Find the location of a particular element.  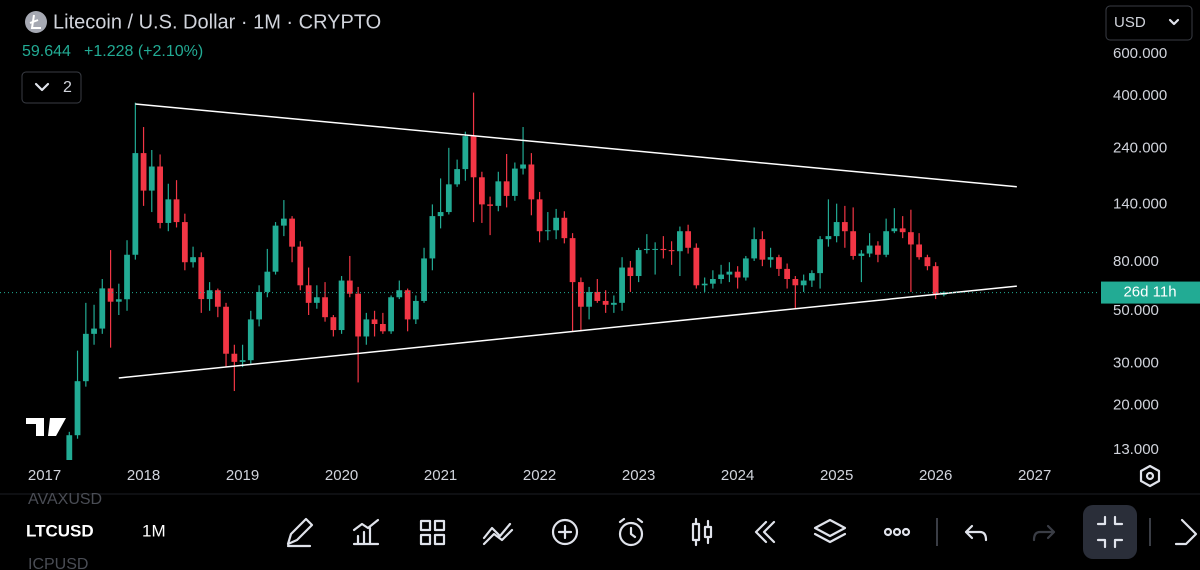

y-tick-label: 50.000 is located at coordinates (1136, 310).